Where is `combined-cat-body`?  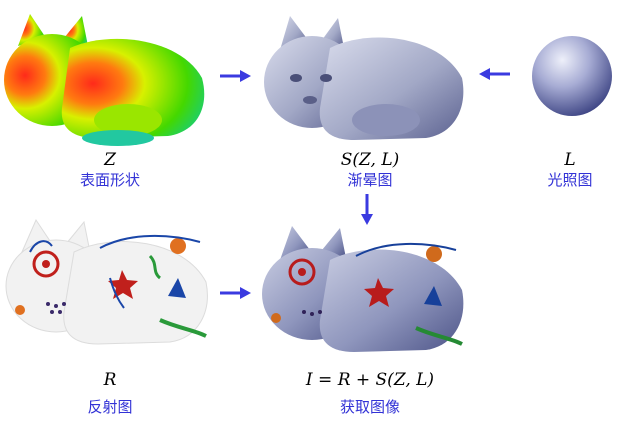 combined-cat-body is located at coordinates (363, 289).